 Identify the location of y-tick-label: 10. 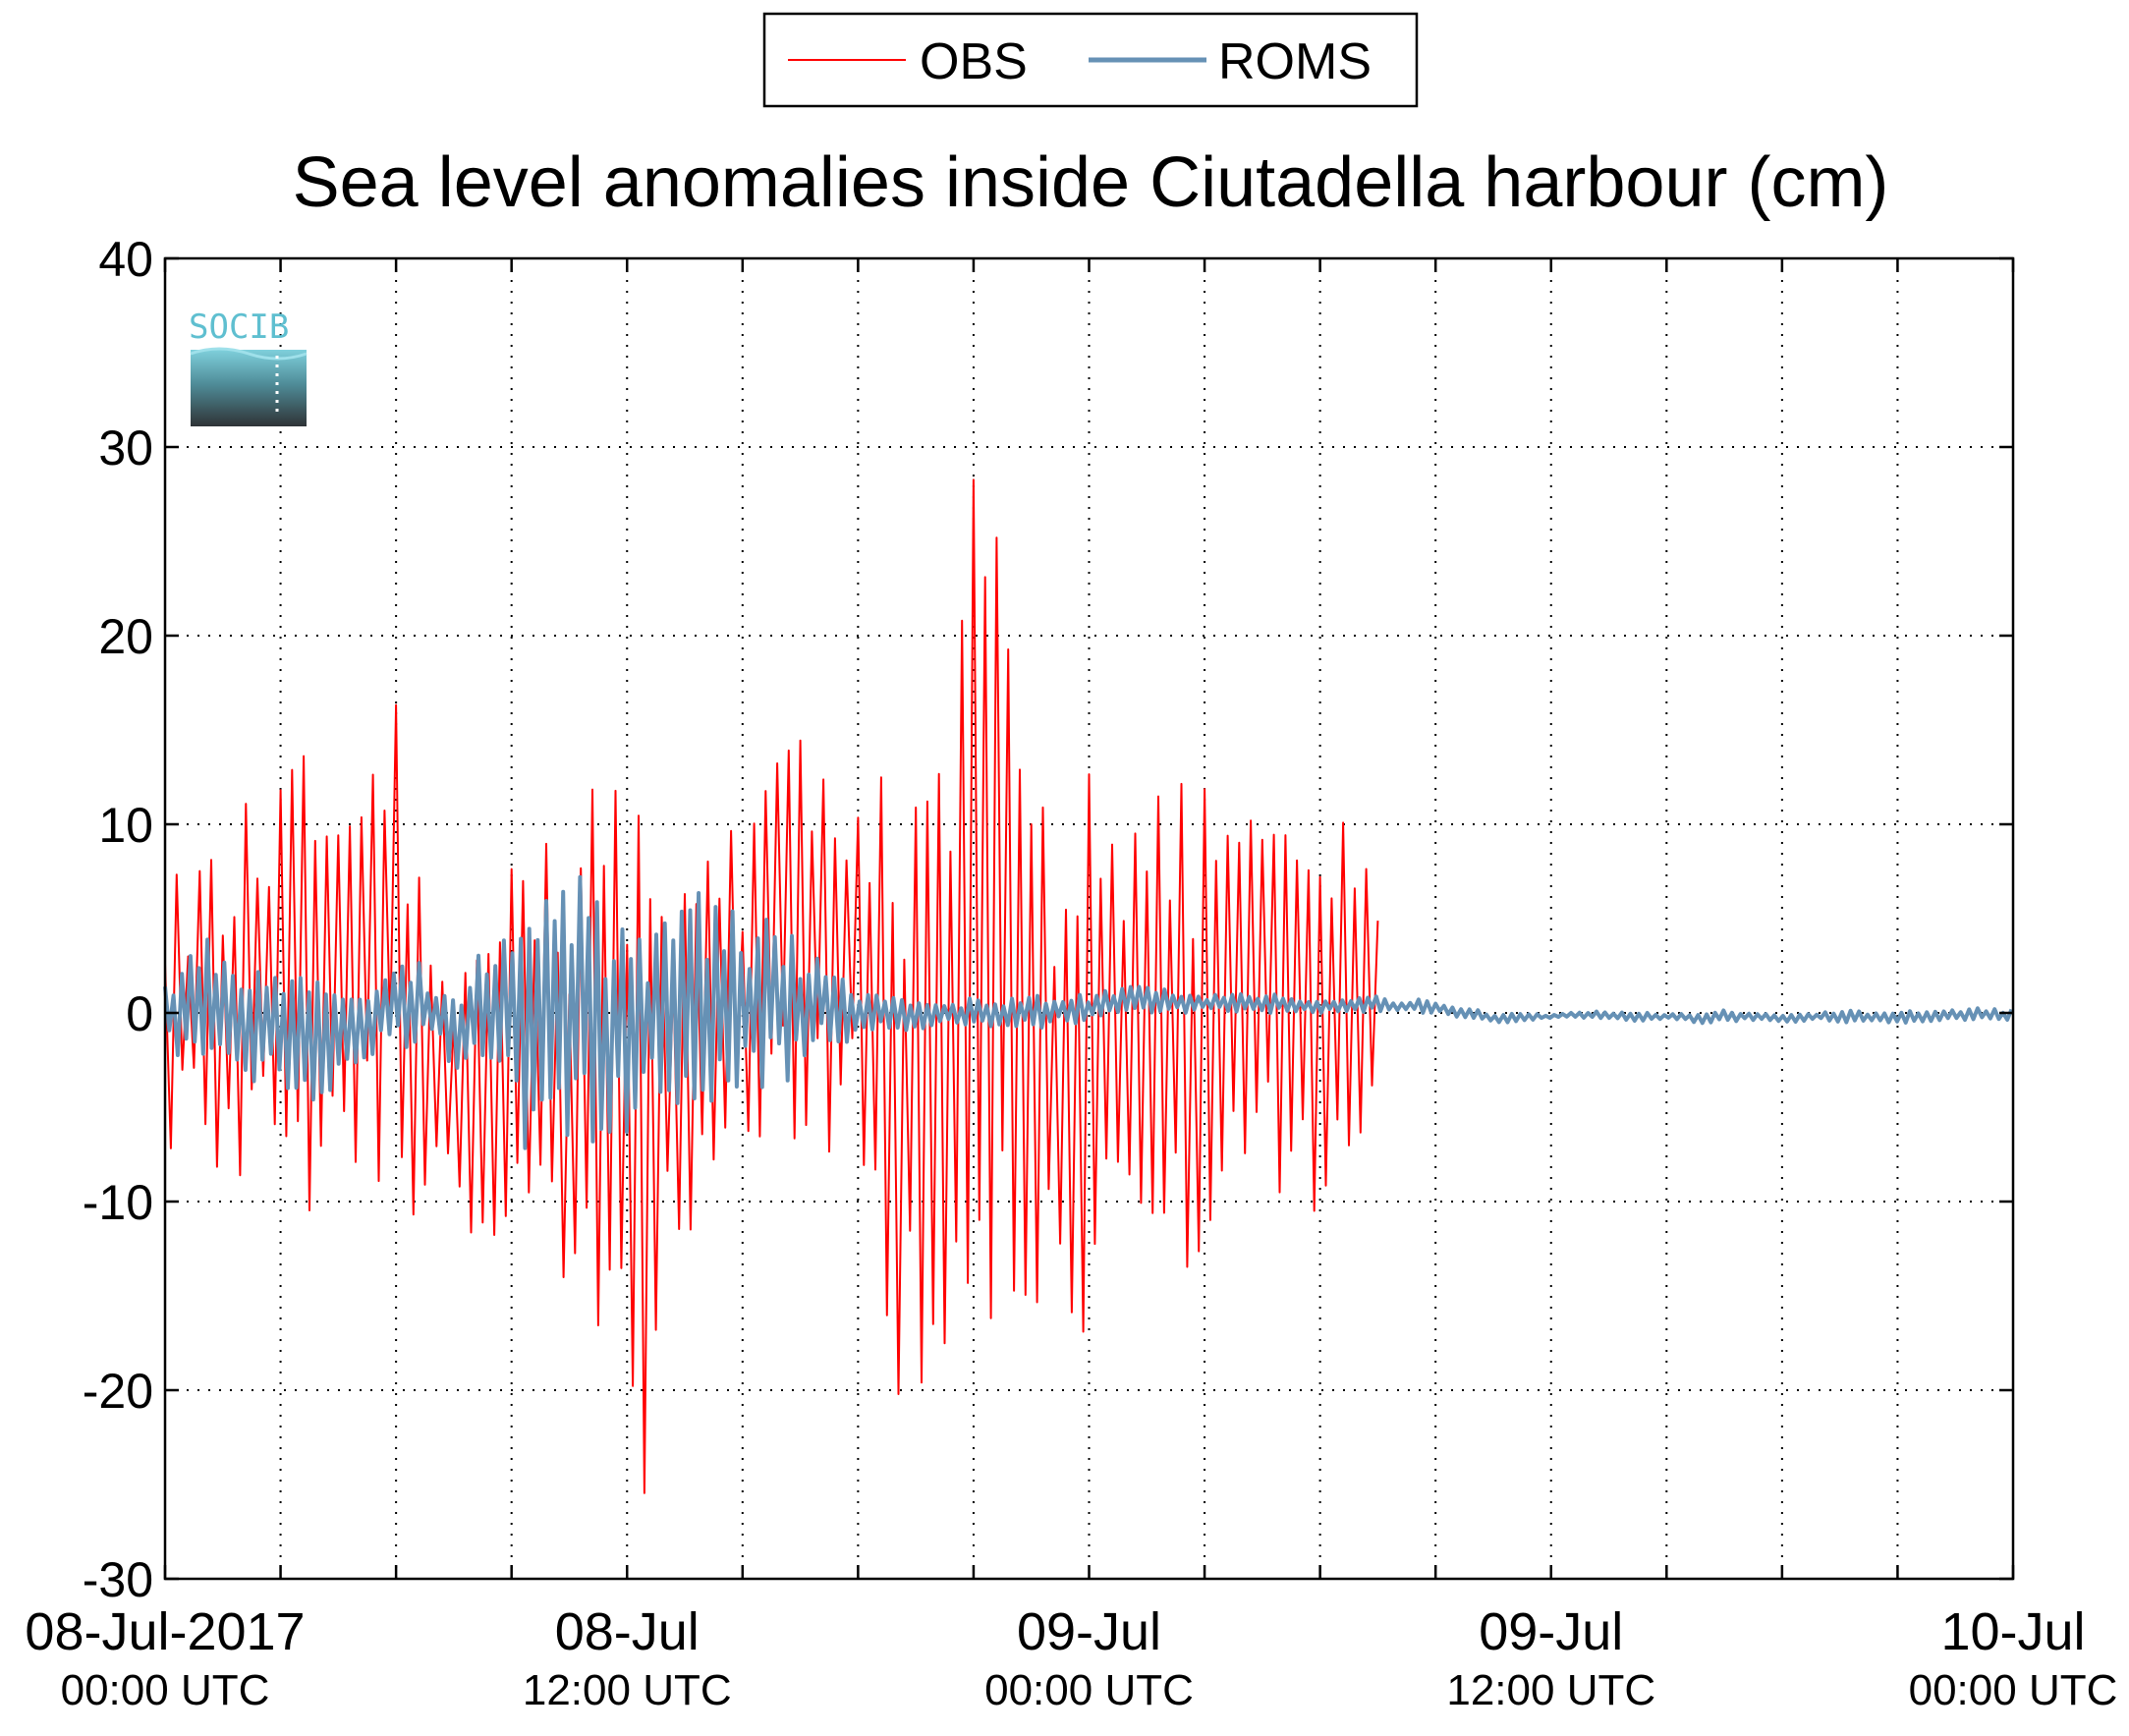
(125, 825).